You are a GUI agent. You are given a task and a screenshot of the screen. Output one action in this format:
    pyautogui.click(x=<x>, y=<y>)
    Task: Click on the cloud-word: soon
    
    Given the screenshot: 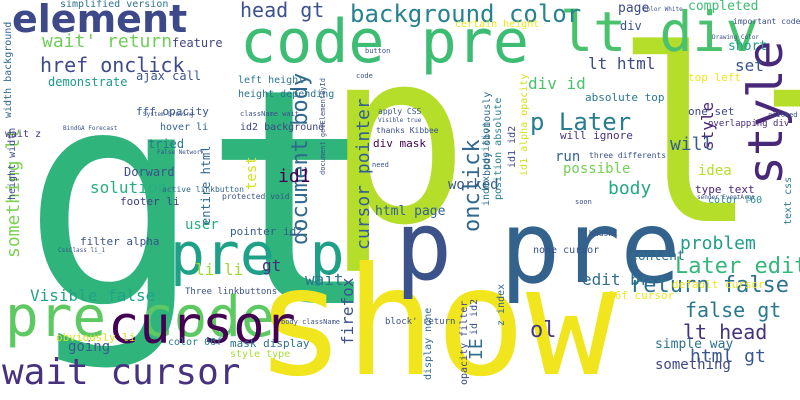 What is the action you would take?
    pyautogui.click(x=583, y=202)
    